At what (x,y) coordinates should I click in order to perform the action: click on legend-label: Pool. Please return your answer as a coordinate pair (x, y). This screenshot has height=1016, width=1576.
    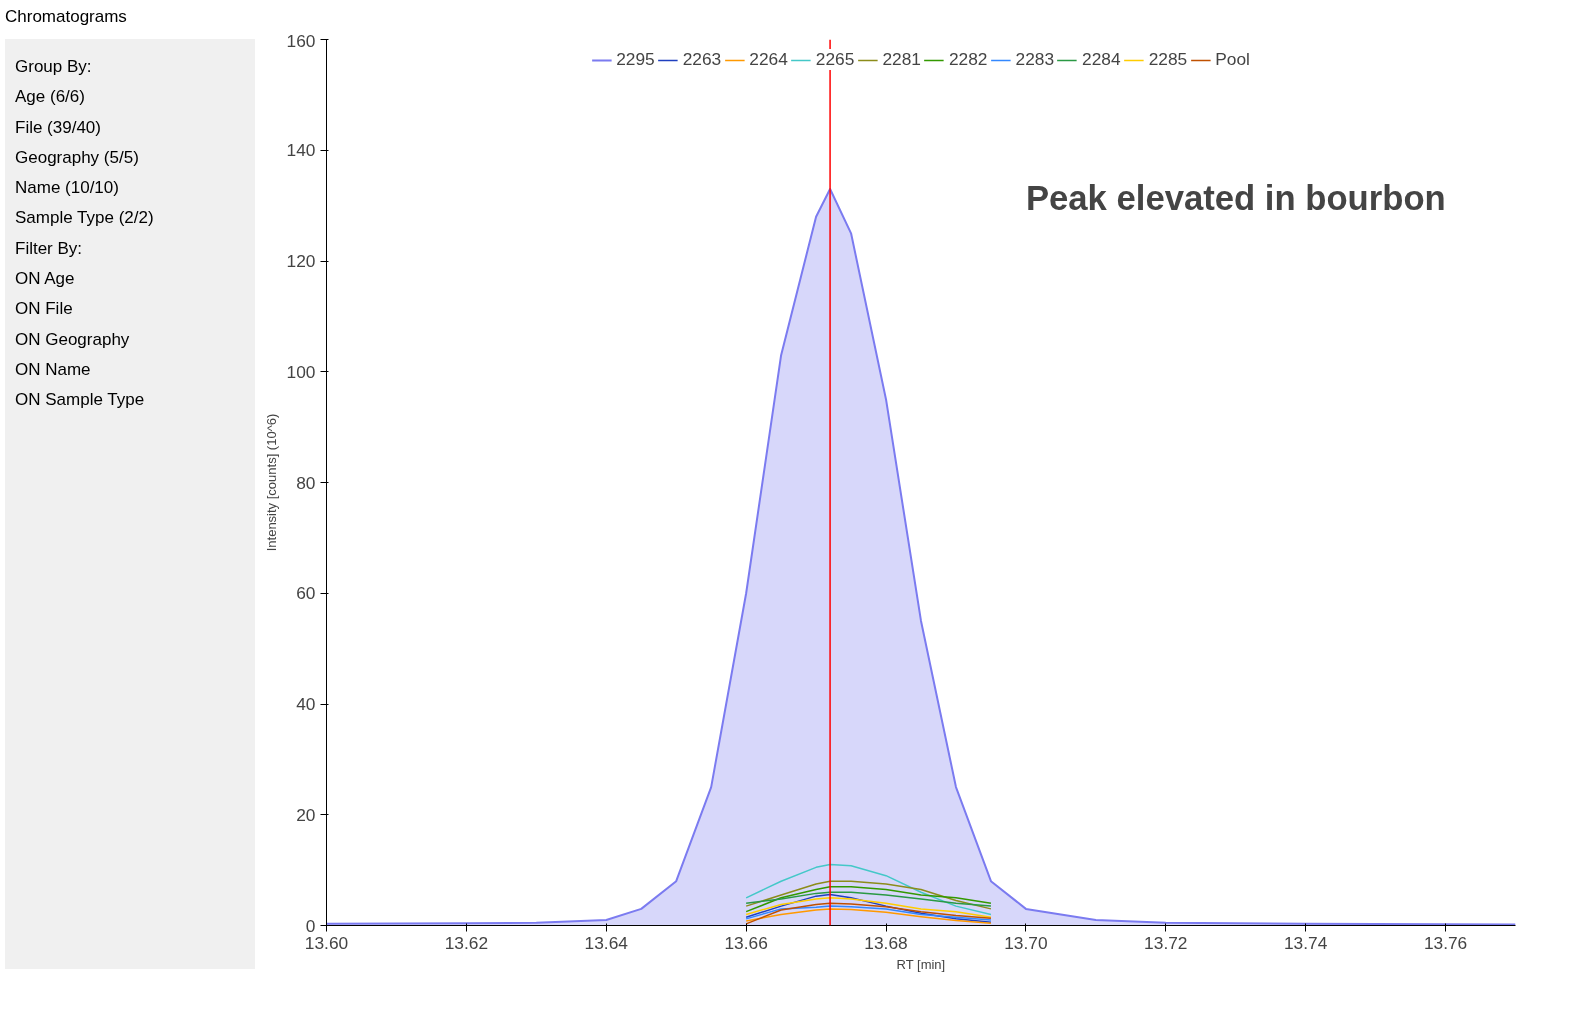
    Looking at the image, I should click on (1232, 59).